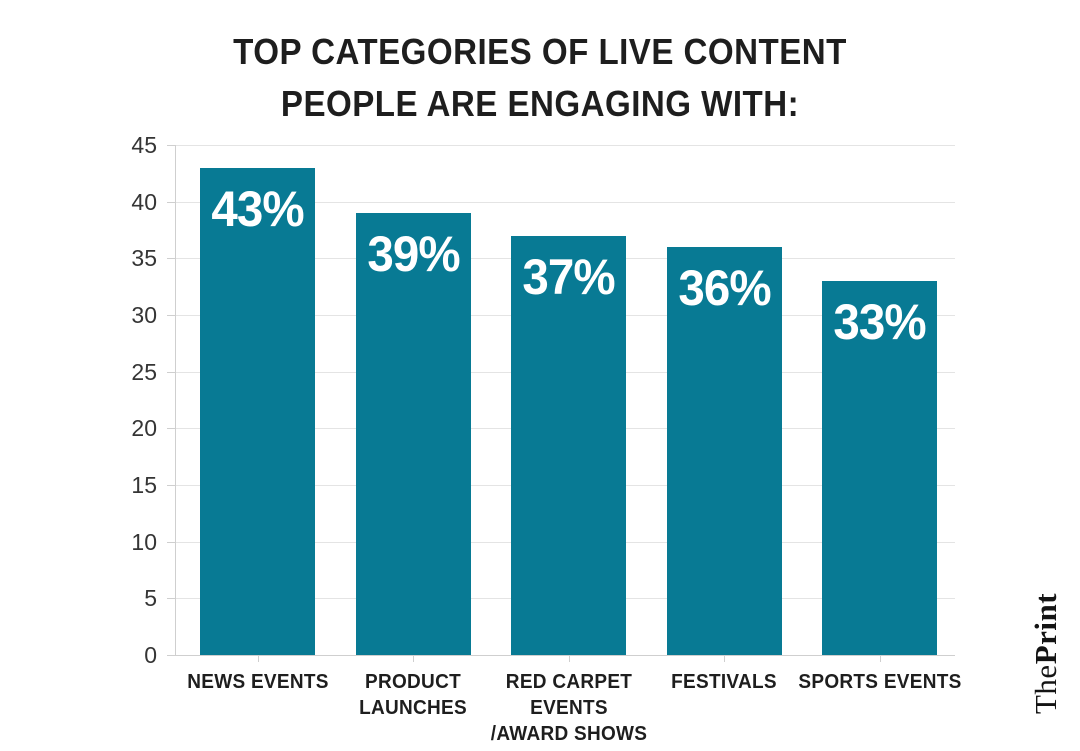  Describe the element at coordinates (413, 434) in the screenshot. I see `bar: 39%` at that location.